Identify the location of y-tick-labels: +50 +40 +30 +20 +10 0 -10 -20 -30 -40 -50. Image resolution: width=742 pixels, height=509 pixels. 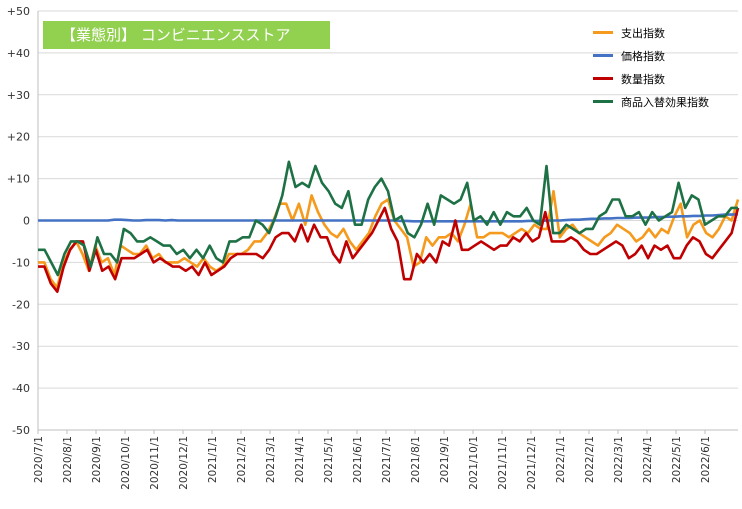
(18, 221).